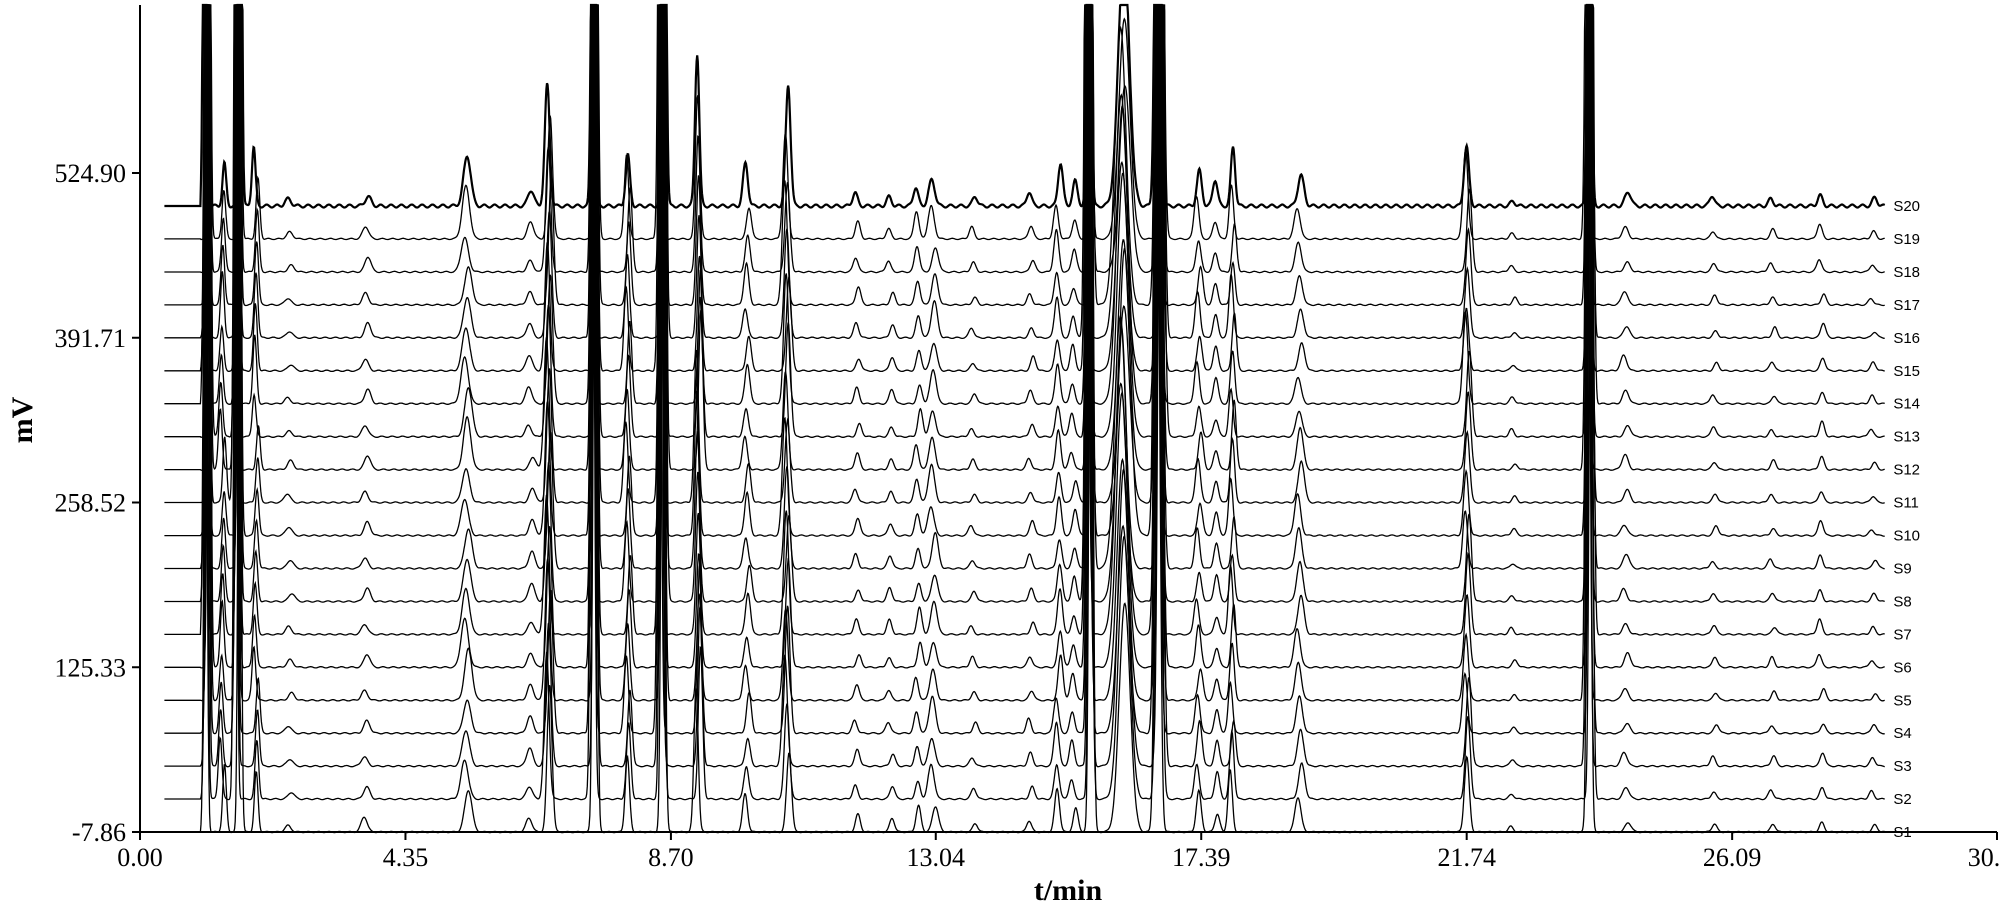  What do you see at coordinates (1906, 404) in the screenshot?
I see `series-label: S14` at bounding box center [1906, 404].